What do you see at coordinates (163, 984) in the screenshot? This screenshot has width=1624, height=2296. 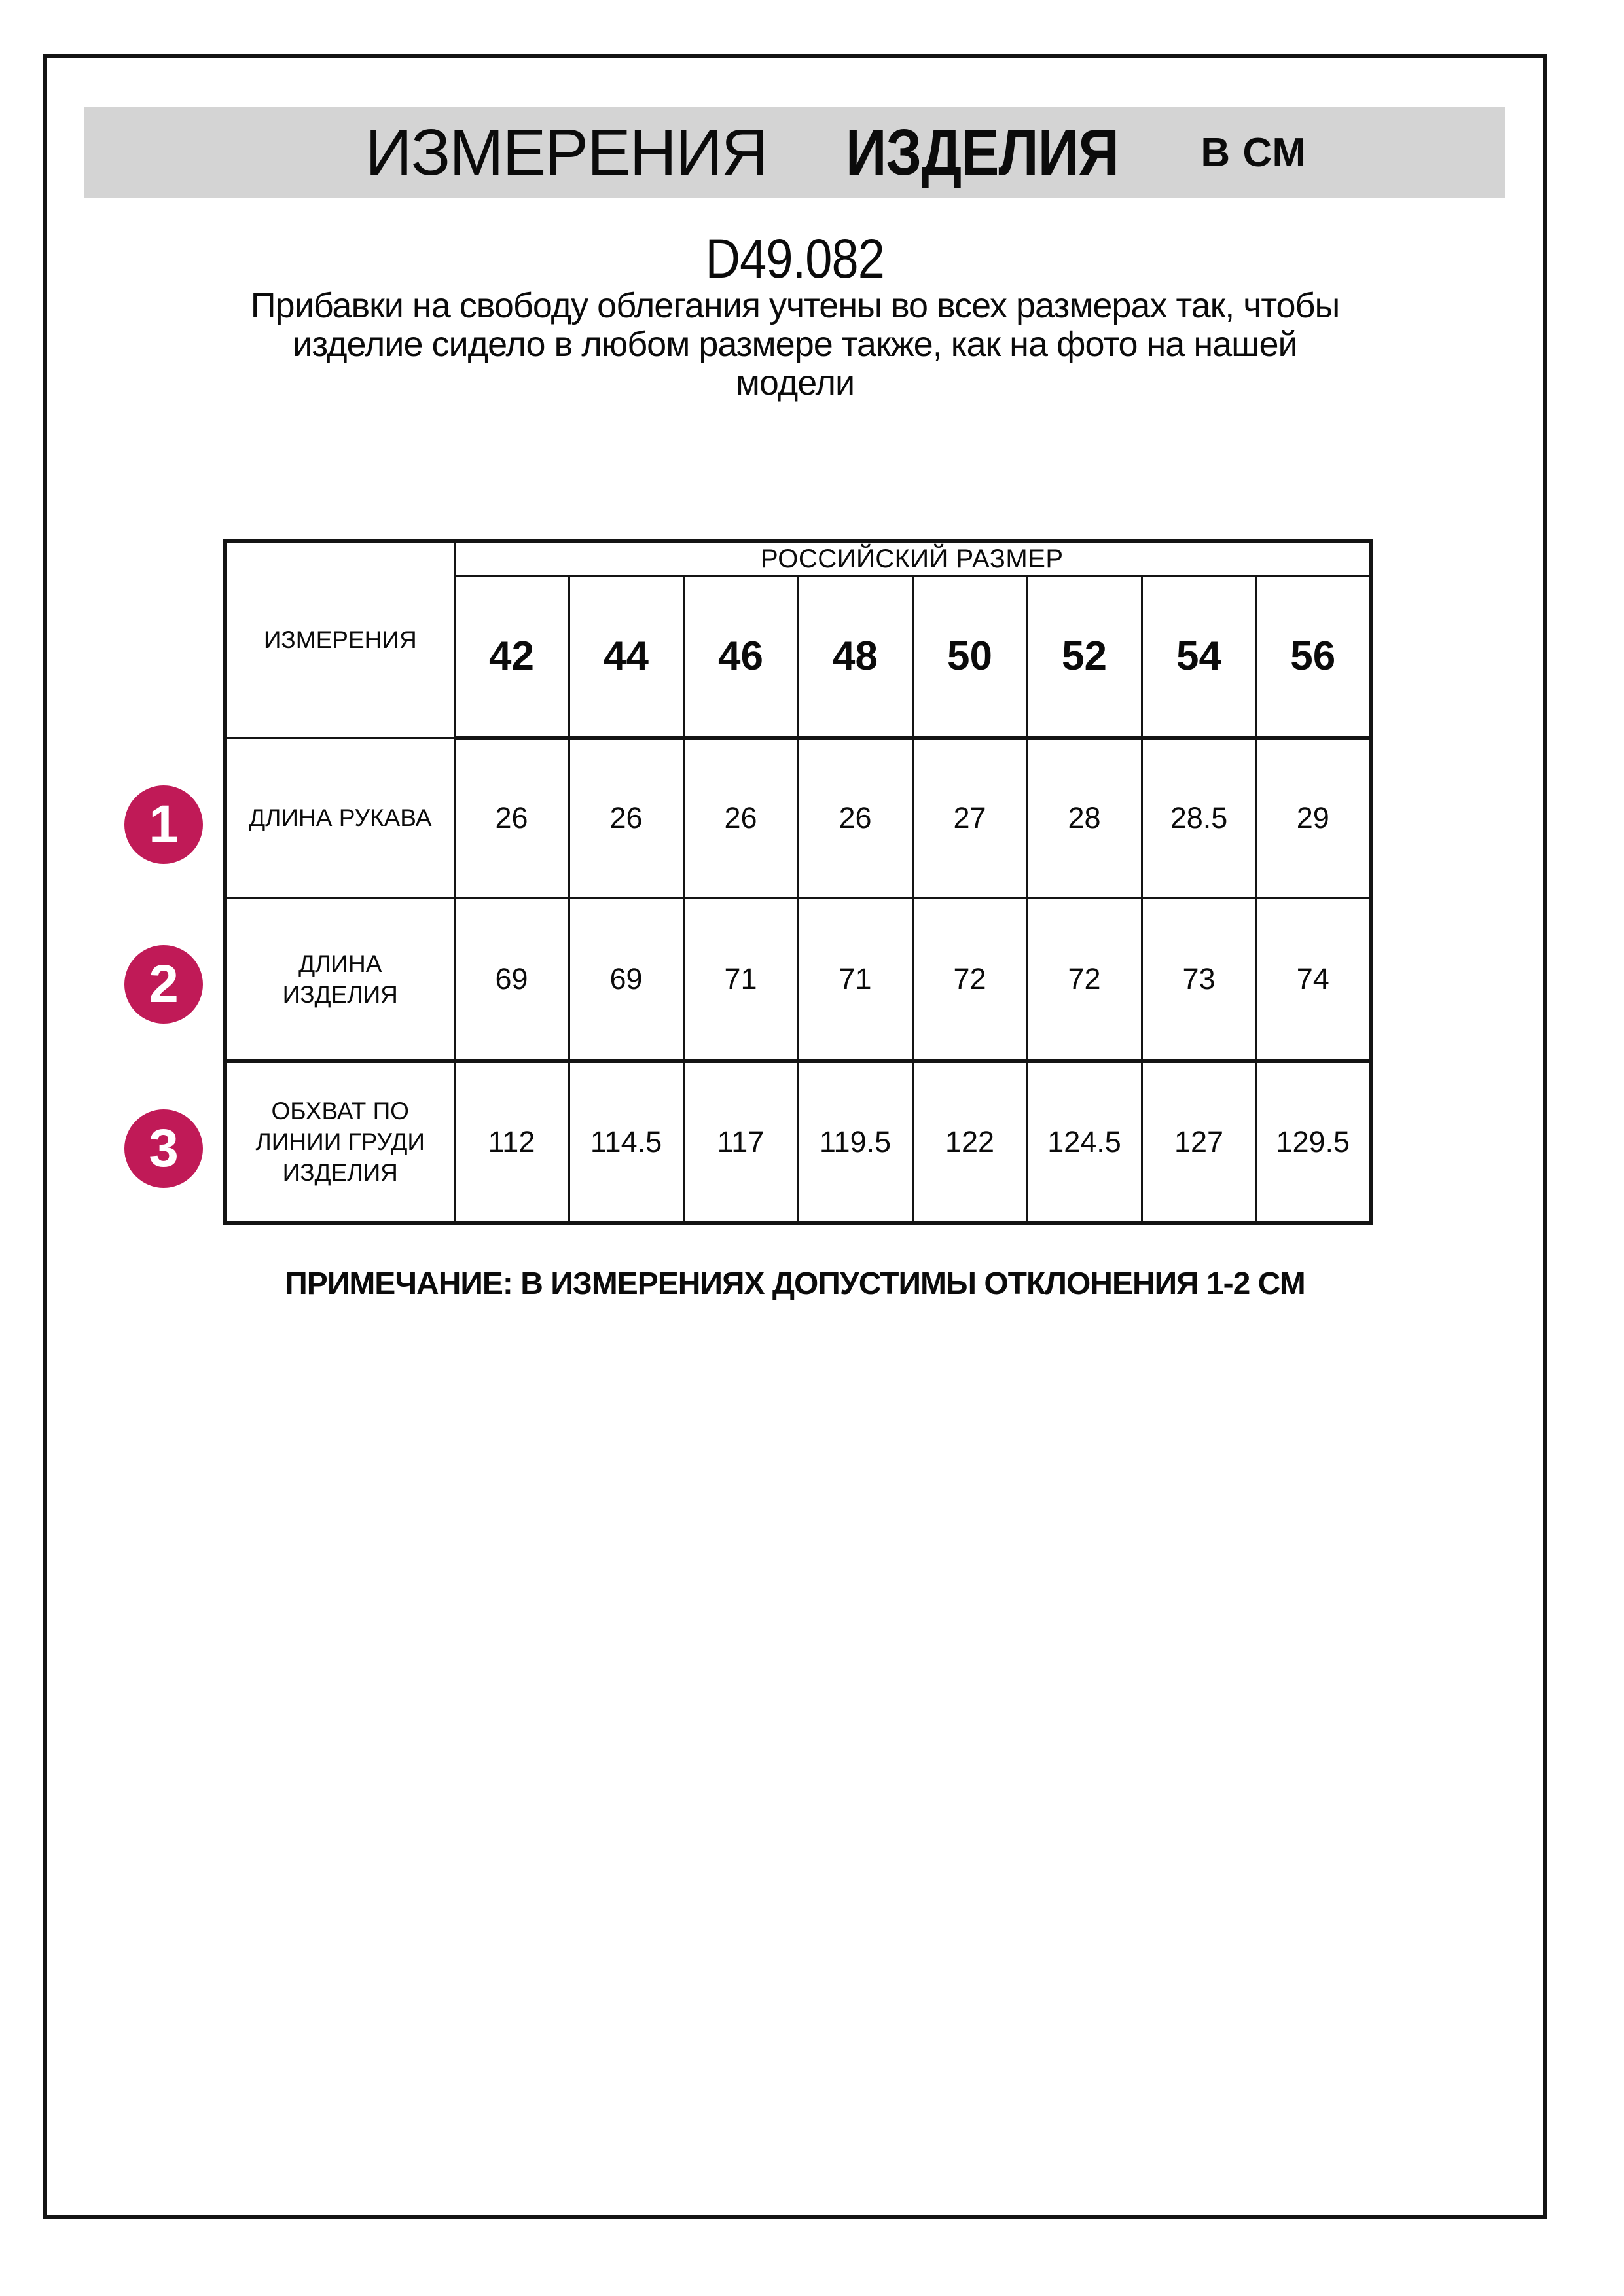 I see `row-number-badge-2: 2` at bounding box center [163, 984].